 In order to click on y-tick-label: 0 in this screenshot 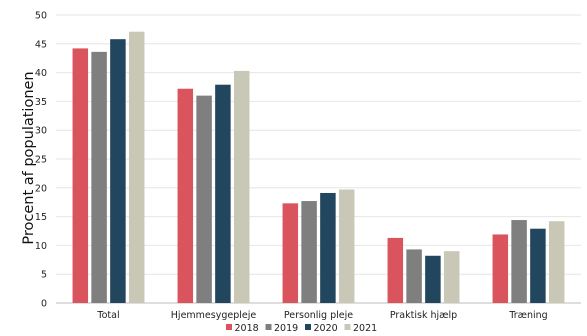, I will do `click(44, 304)`.